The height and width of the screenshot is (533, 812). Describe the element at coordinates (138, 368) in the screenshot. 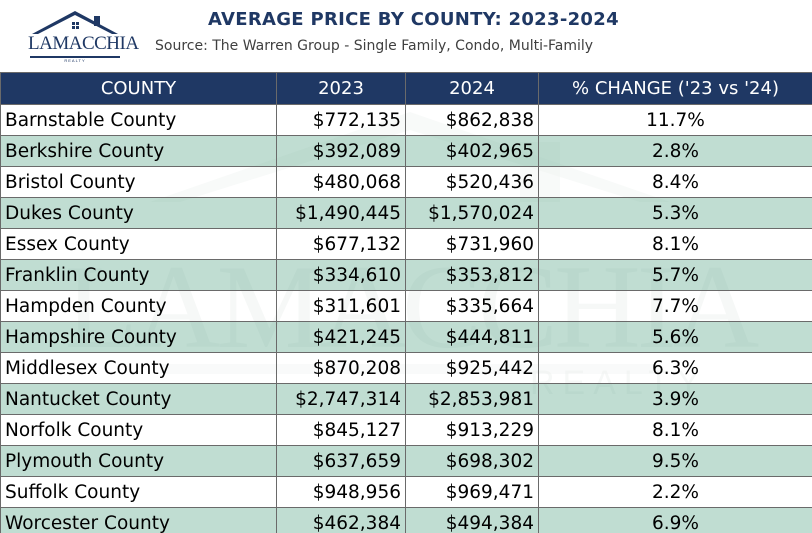

I see `county-cell: Middlesex County` at that location.